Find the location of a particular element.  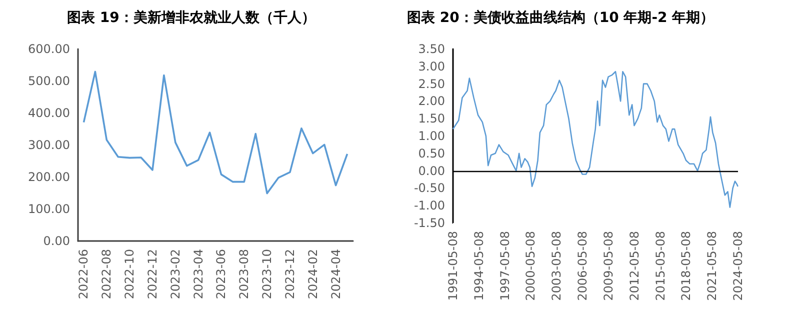

y-tick-label: 0.50 is located at coordinates (431, 153).